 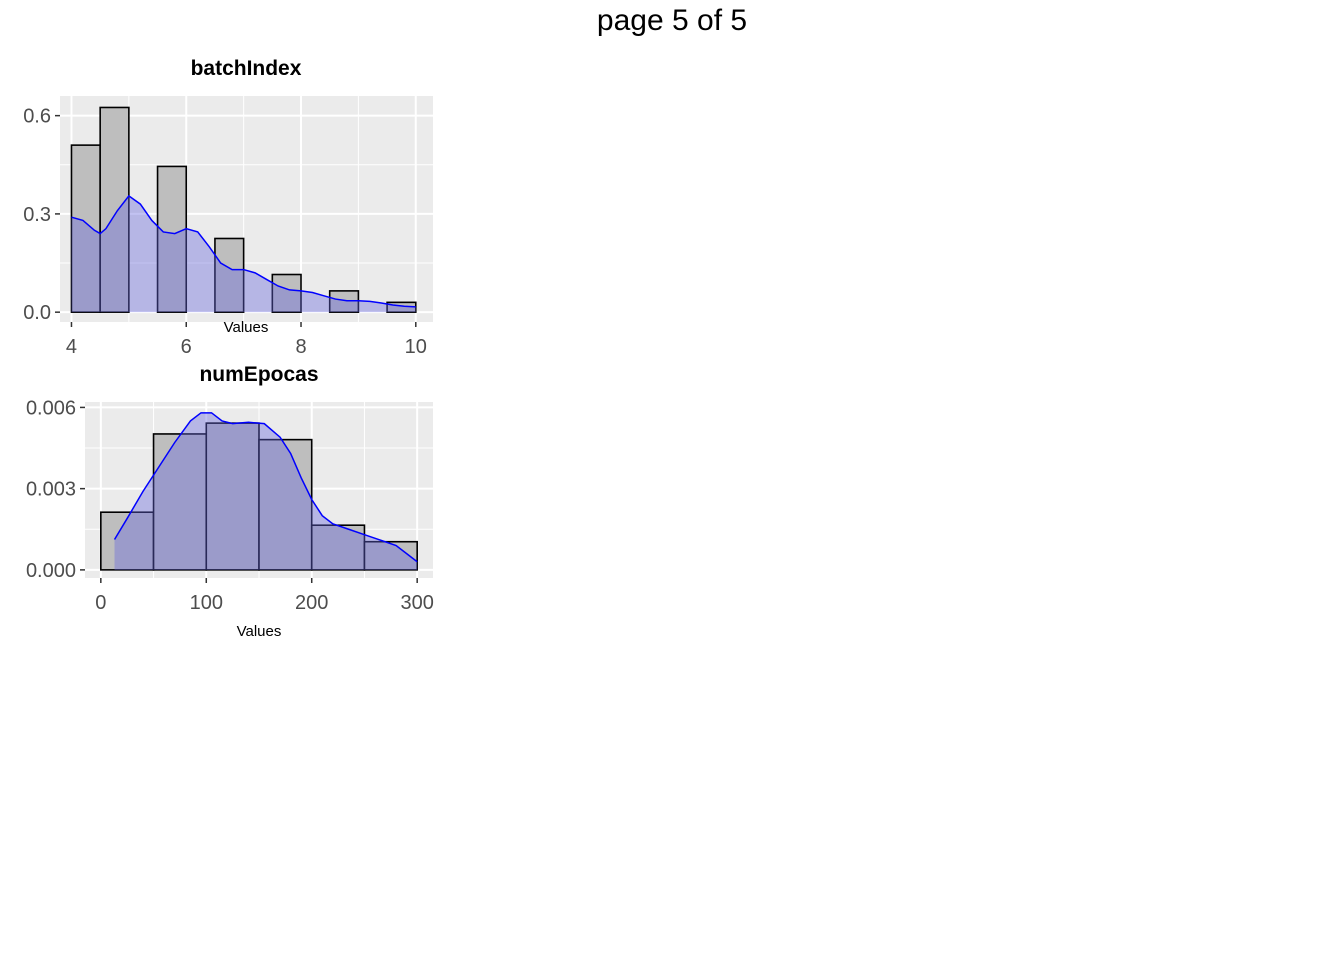 What do you see at coordinates (300, 347) in the screenshot?
I see `x-tick-label: 8` at bounding box center [300, 347].